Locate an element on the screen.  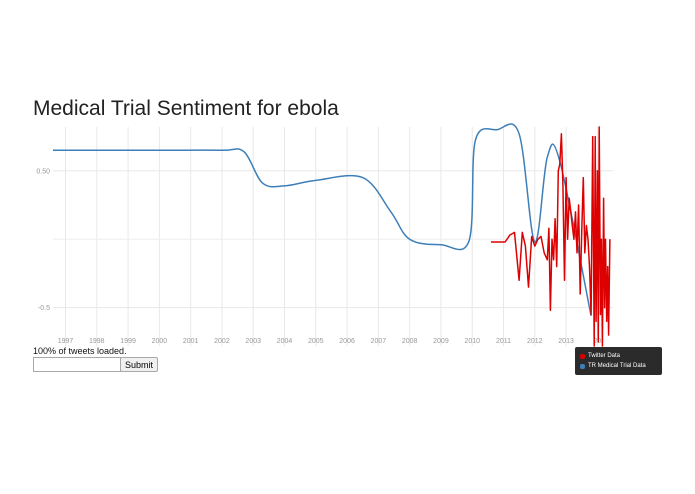
x-tick-label: 1997 is located at coordinates (66, 341).